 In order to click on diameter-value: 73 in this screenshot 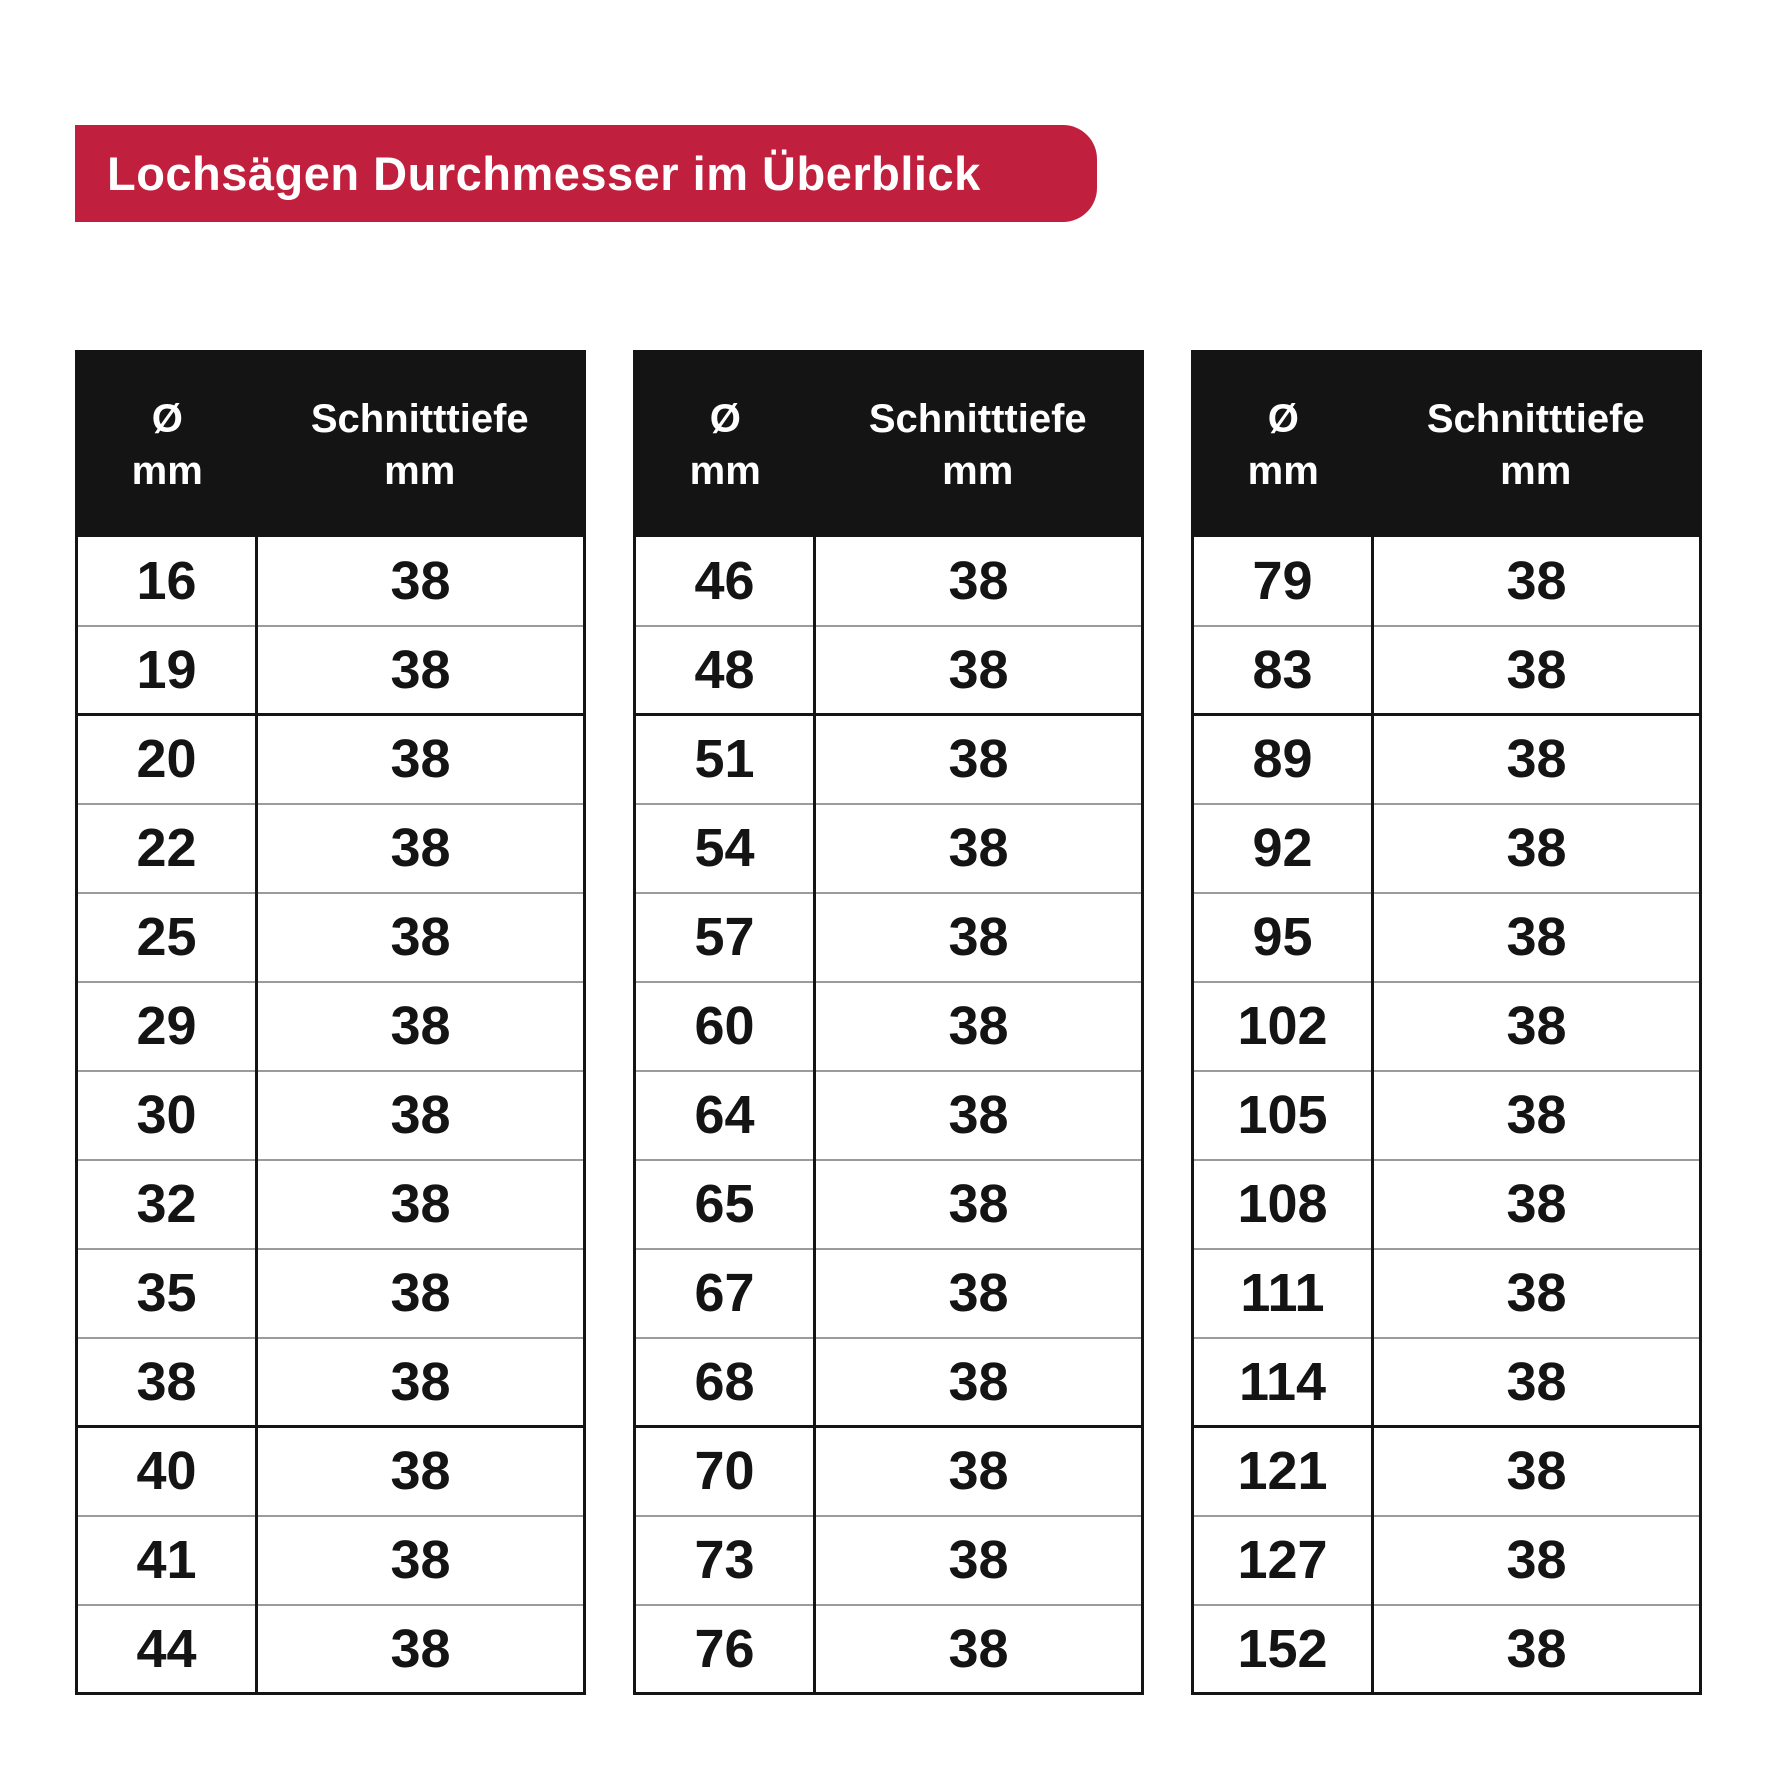, I will do `click(725, 1559)`.